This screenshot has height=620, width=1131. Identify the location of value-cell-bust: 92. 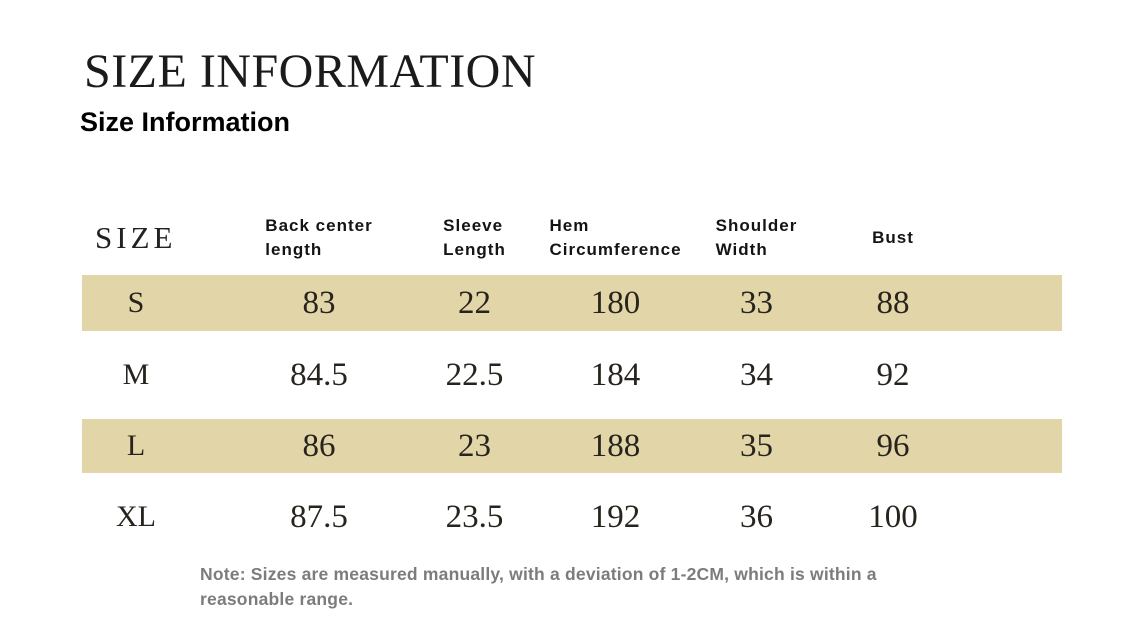
(893, 374).